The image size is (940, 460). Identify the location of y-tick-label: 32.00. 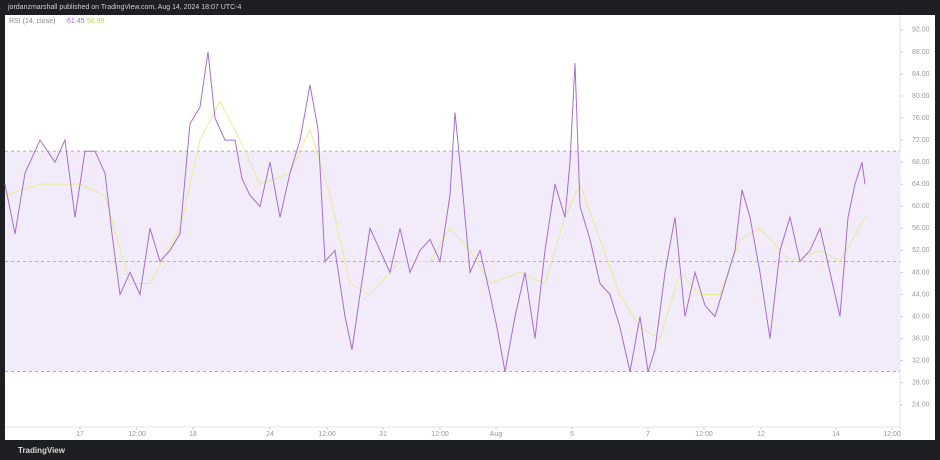
(921, 360).